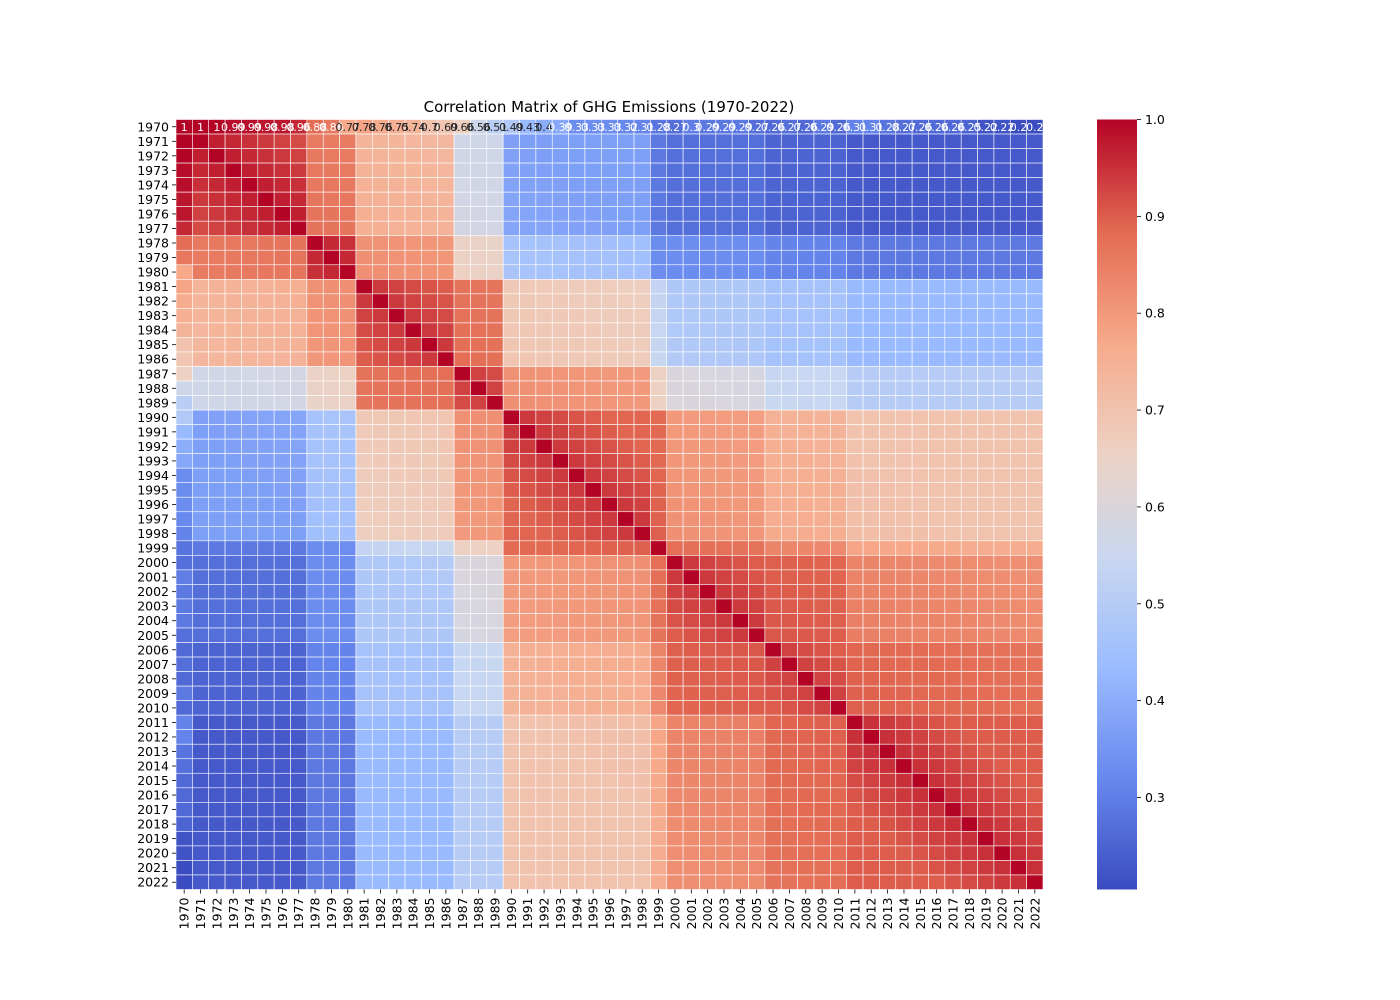 This screenshot has height=1000, width=1400. What do you see at coordinates (184, 185) in the screenshot?
I see `heatmap-cell-1974-1970` at bounding box center [184, 185].